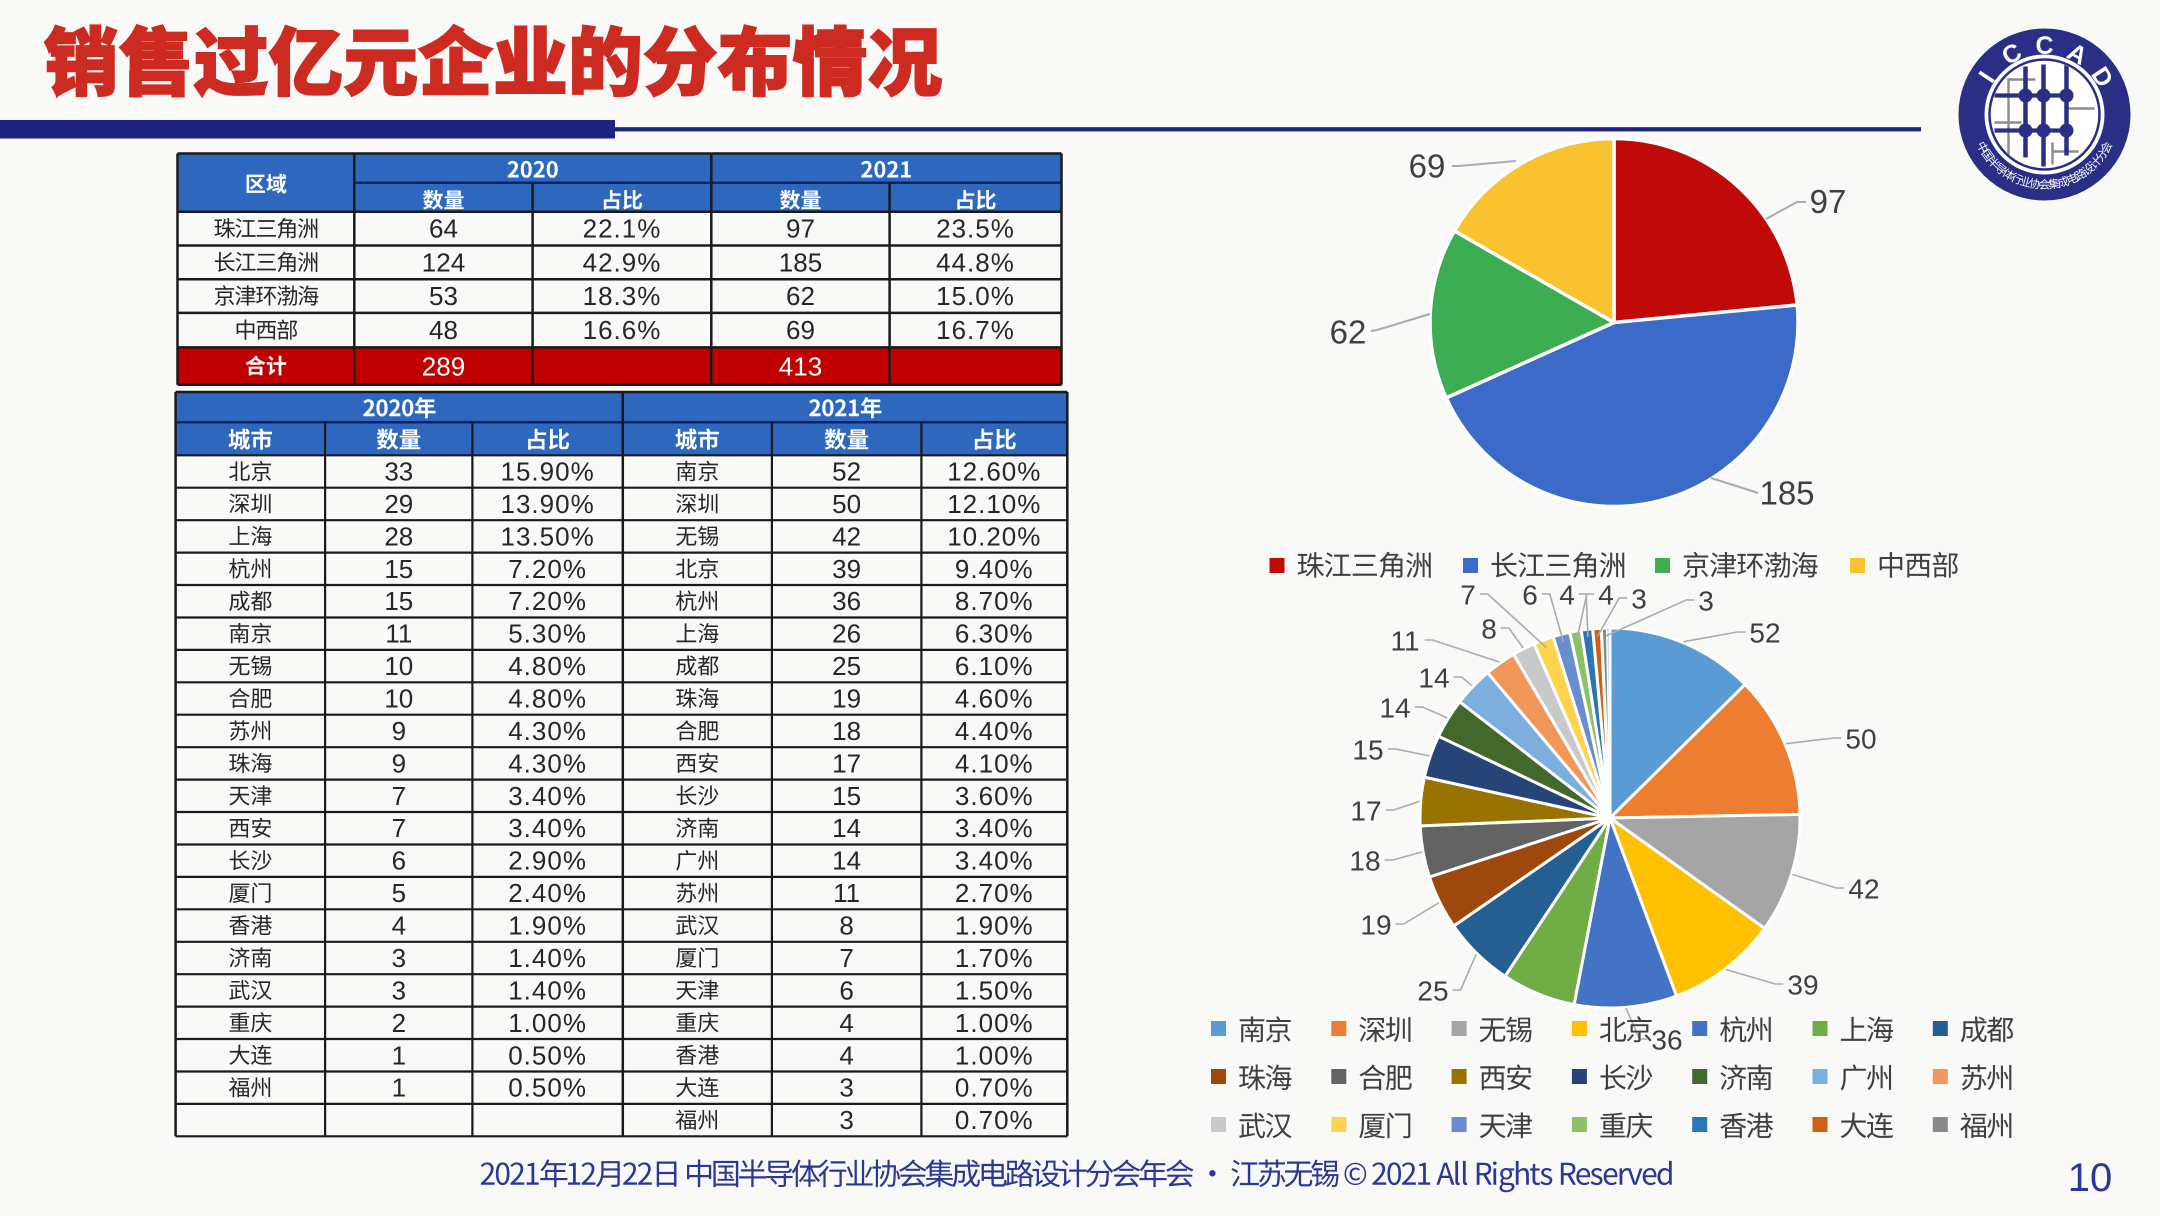 Image resolution: width=2160 pixels, height=1216 pixels. Describe the element at coordinates (994, 601) in the screenshot. I see `svg-text: 8.70%` at that location.